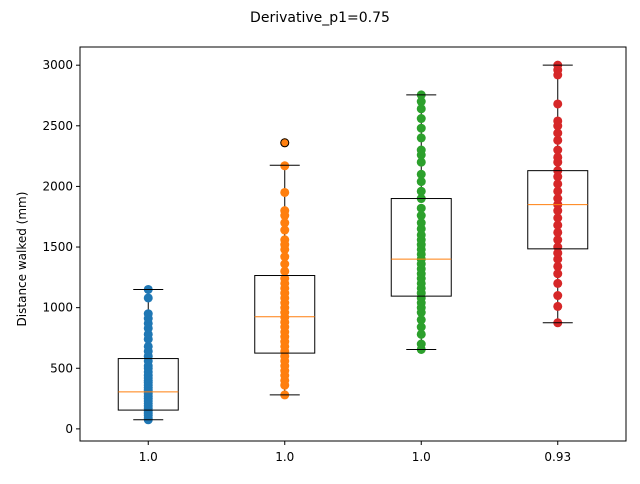  Describe the element at coordinates (57, 126) in the screenshot. I see `y-tick-label-5: 2500` at that location.